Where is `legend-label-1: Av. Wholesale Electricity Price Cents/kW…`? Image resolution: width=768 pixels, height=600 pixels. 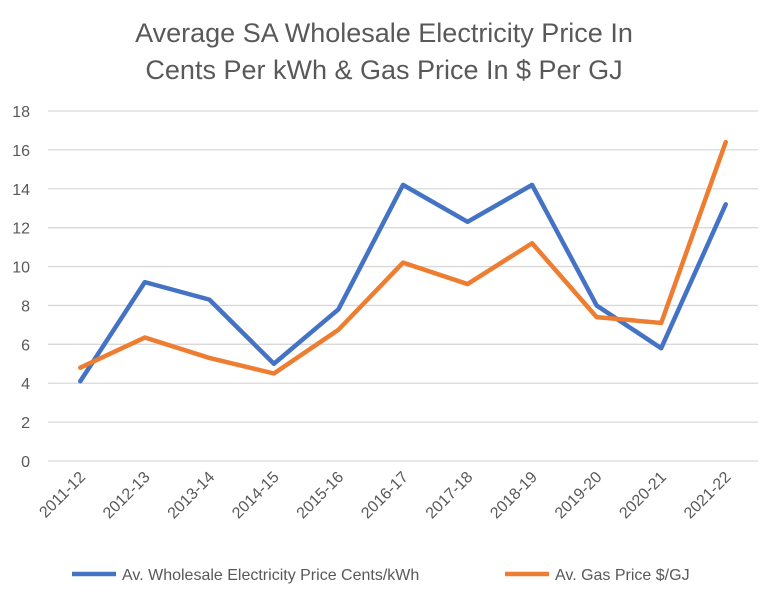 legend-label-1: Av. Wholesale Electricity Price Cents/kW… is located at coordinates (270, 575).